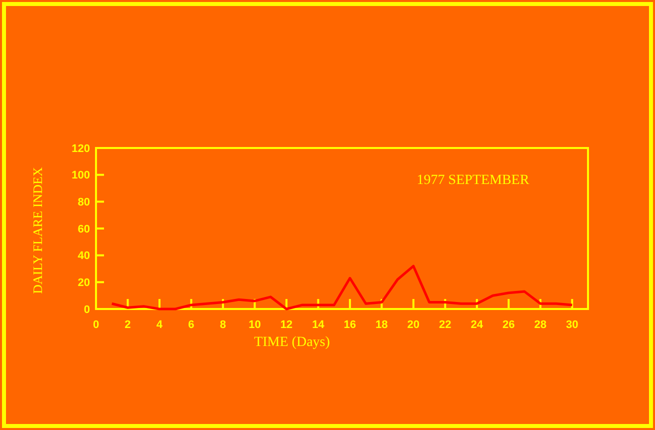 Image resolution: width=655 pixels, height=430 pixels. I want to click on y-tick-label: 20, so click(84, 283).